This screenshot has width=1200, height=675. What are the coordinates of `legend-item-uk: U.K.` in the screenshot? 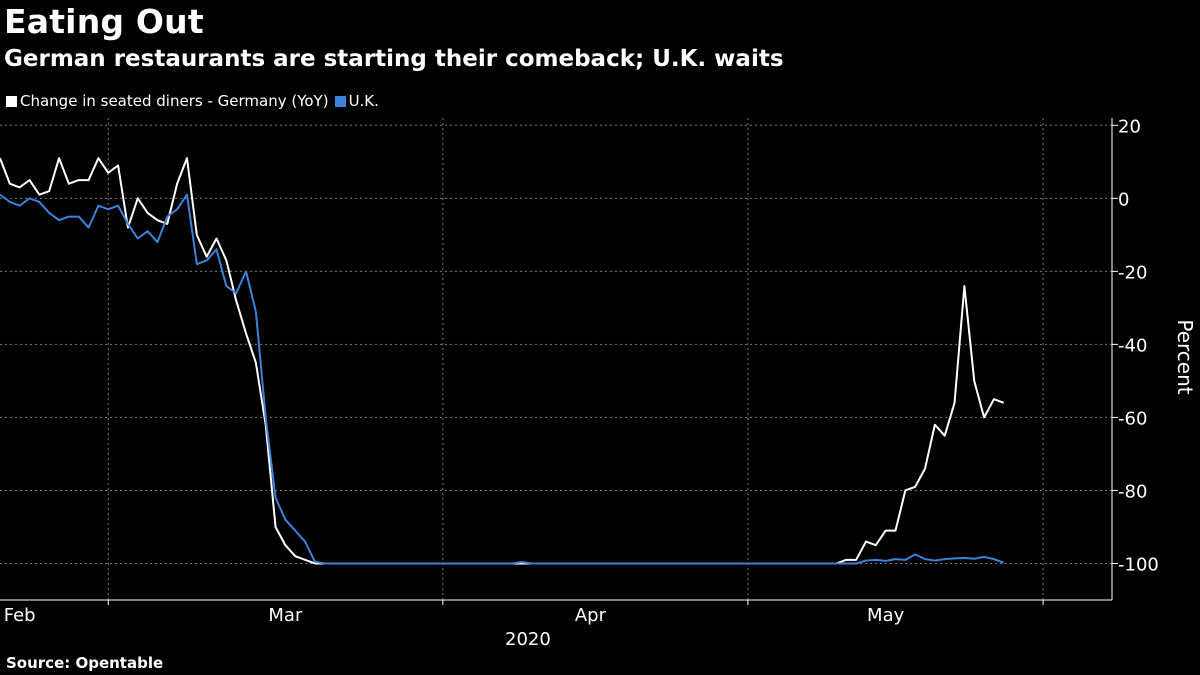 It's located at (356, 101).